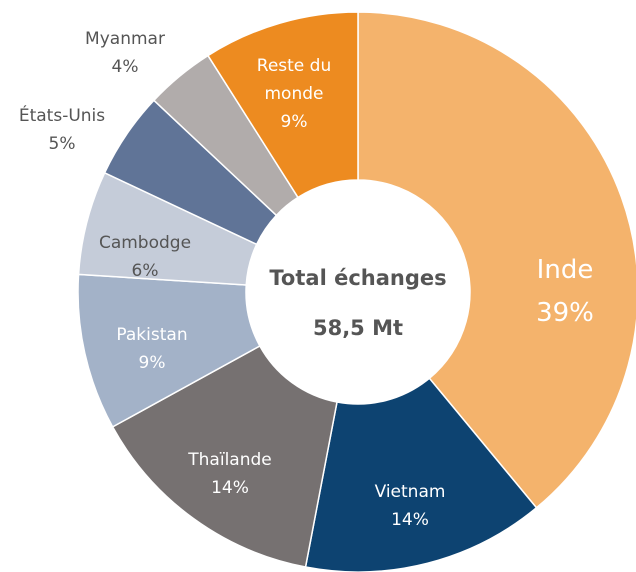 This screenshot has width=636, height=572. I want to click on category-name: États-Unis, so click(62, 115).